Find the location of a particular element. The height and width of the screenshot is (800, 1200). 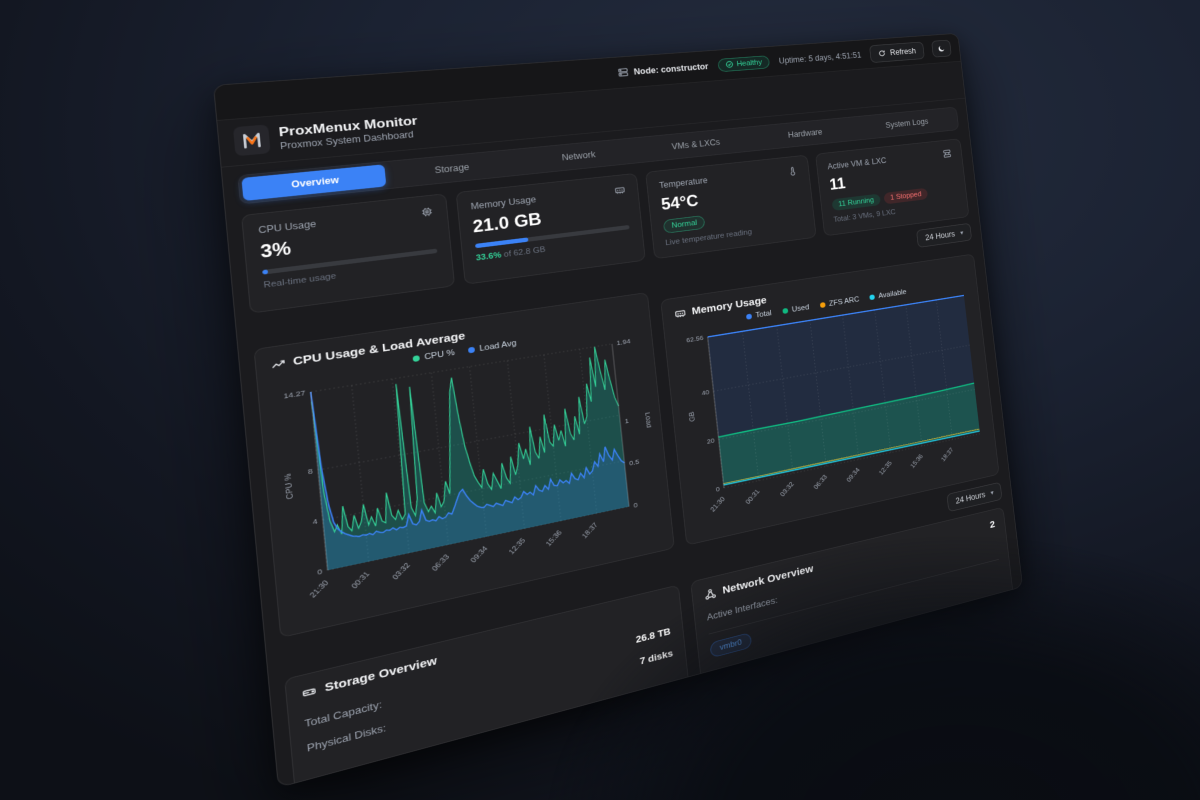

memory-caption: 33.6% of 62.8 GB is located at coordinates (553, 249).